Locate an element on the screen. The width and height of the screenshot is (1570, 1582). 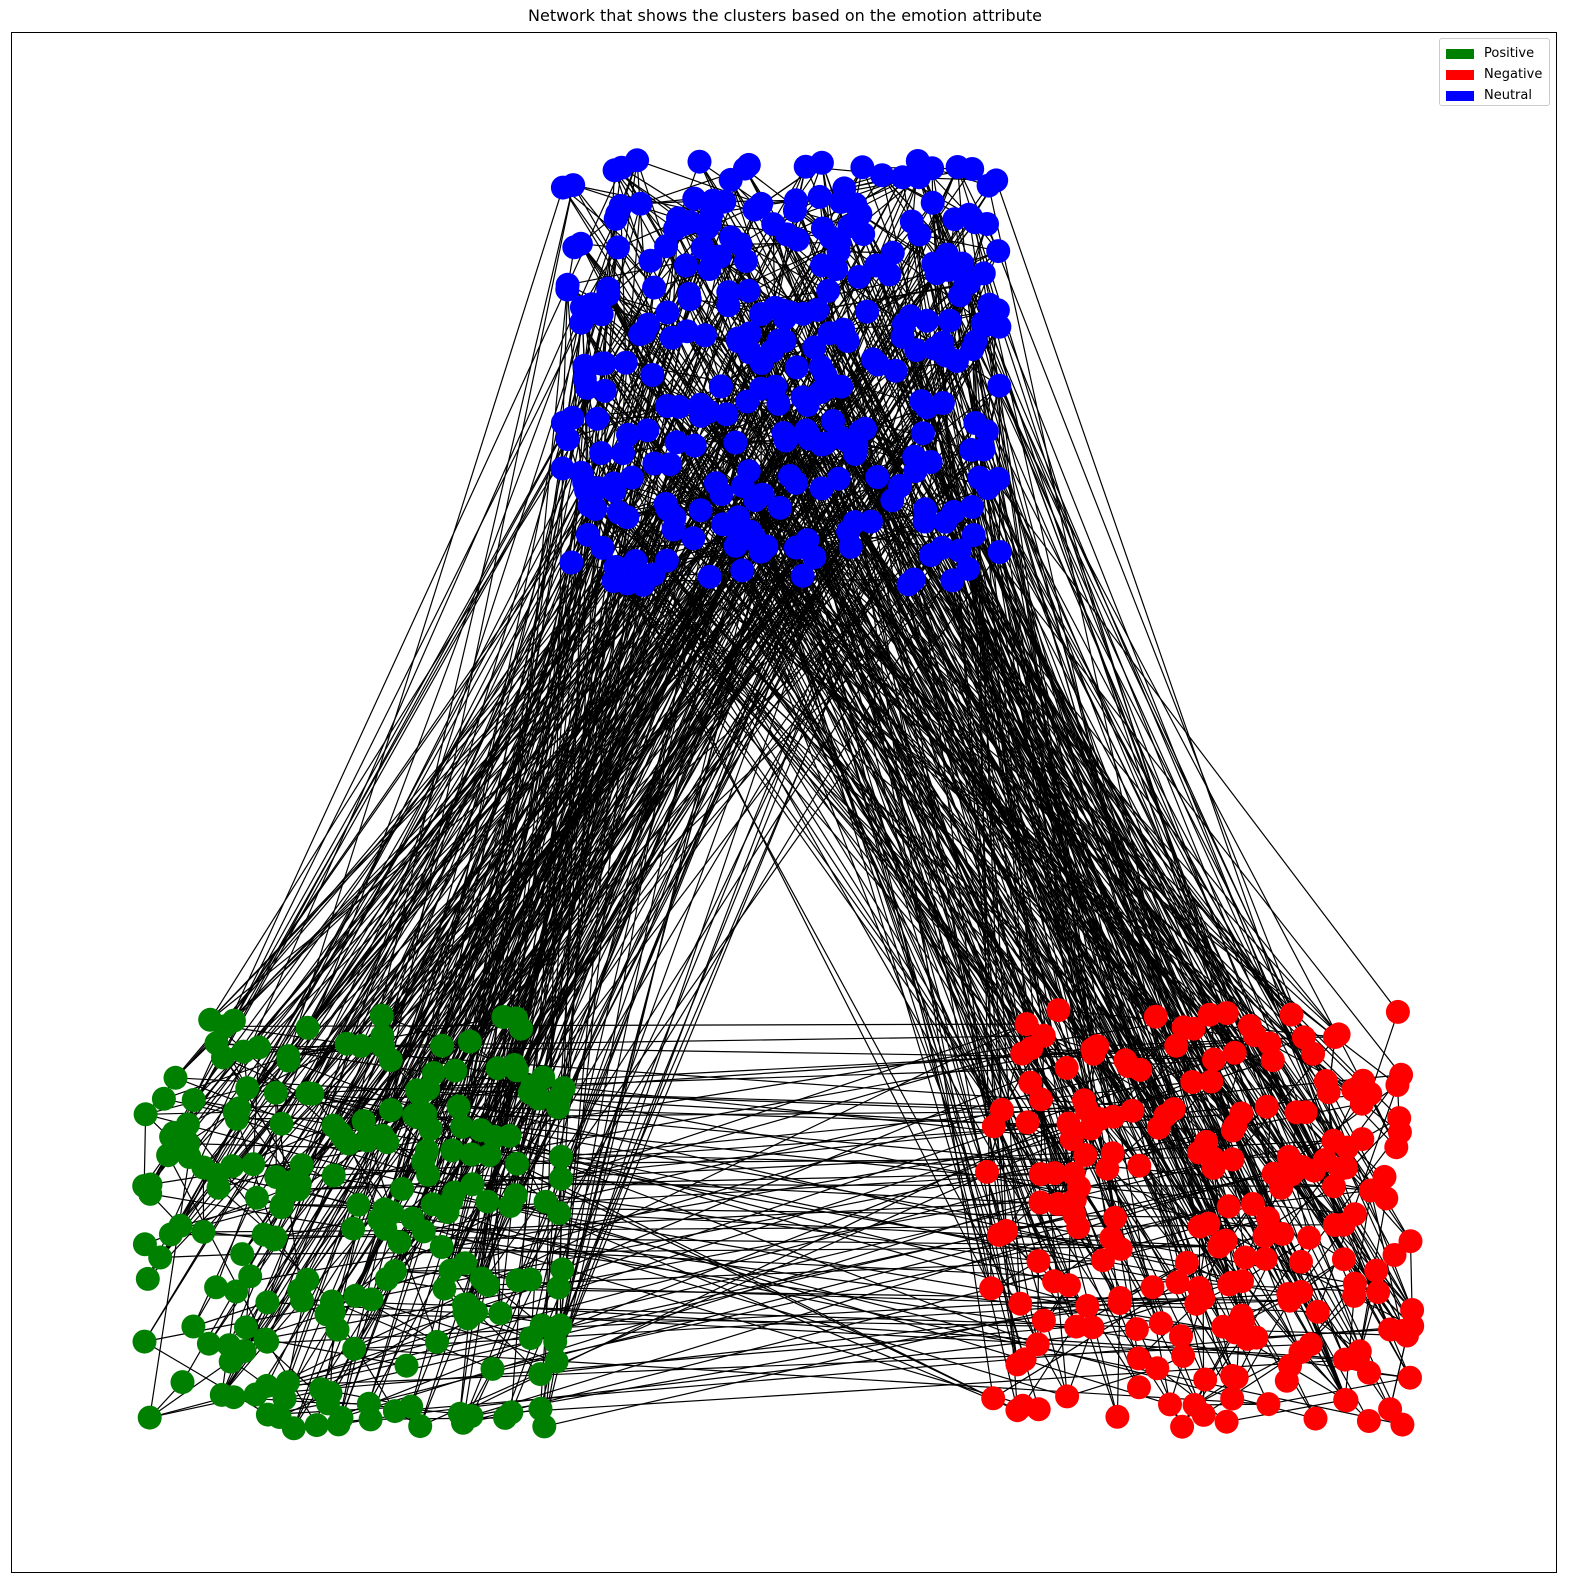
edge-positive-positive is located at coordinates (267, 1084).